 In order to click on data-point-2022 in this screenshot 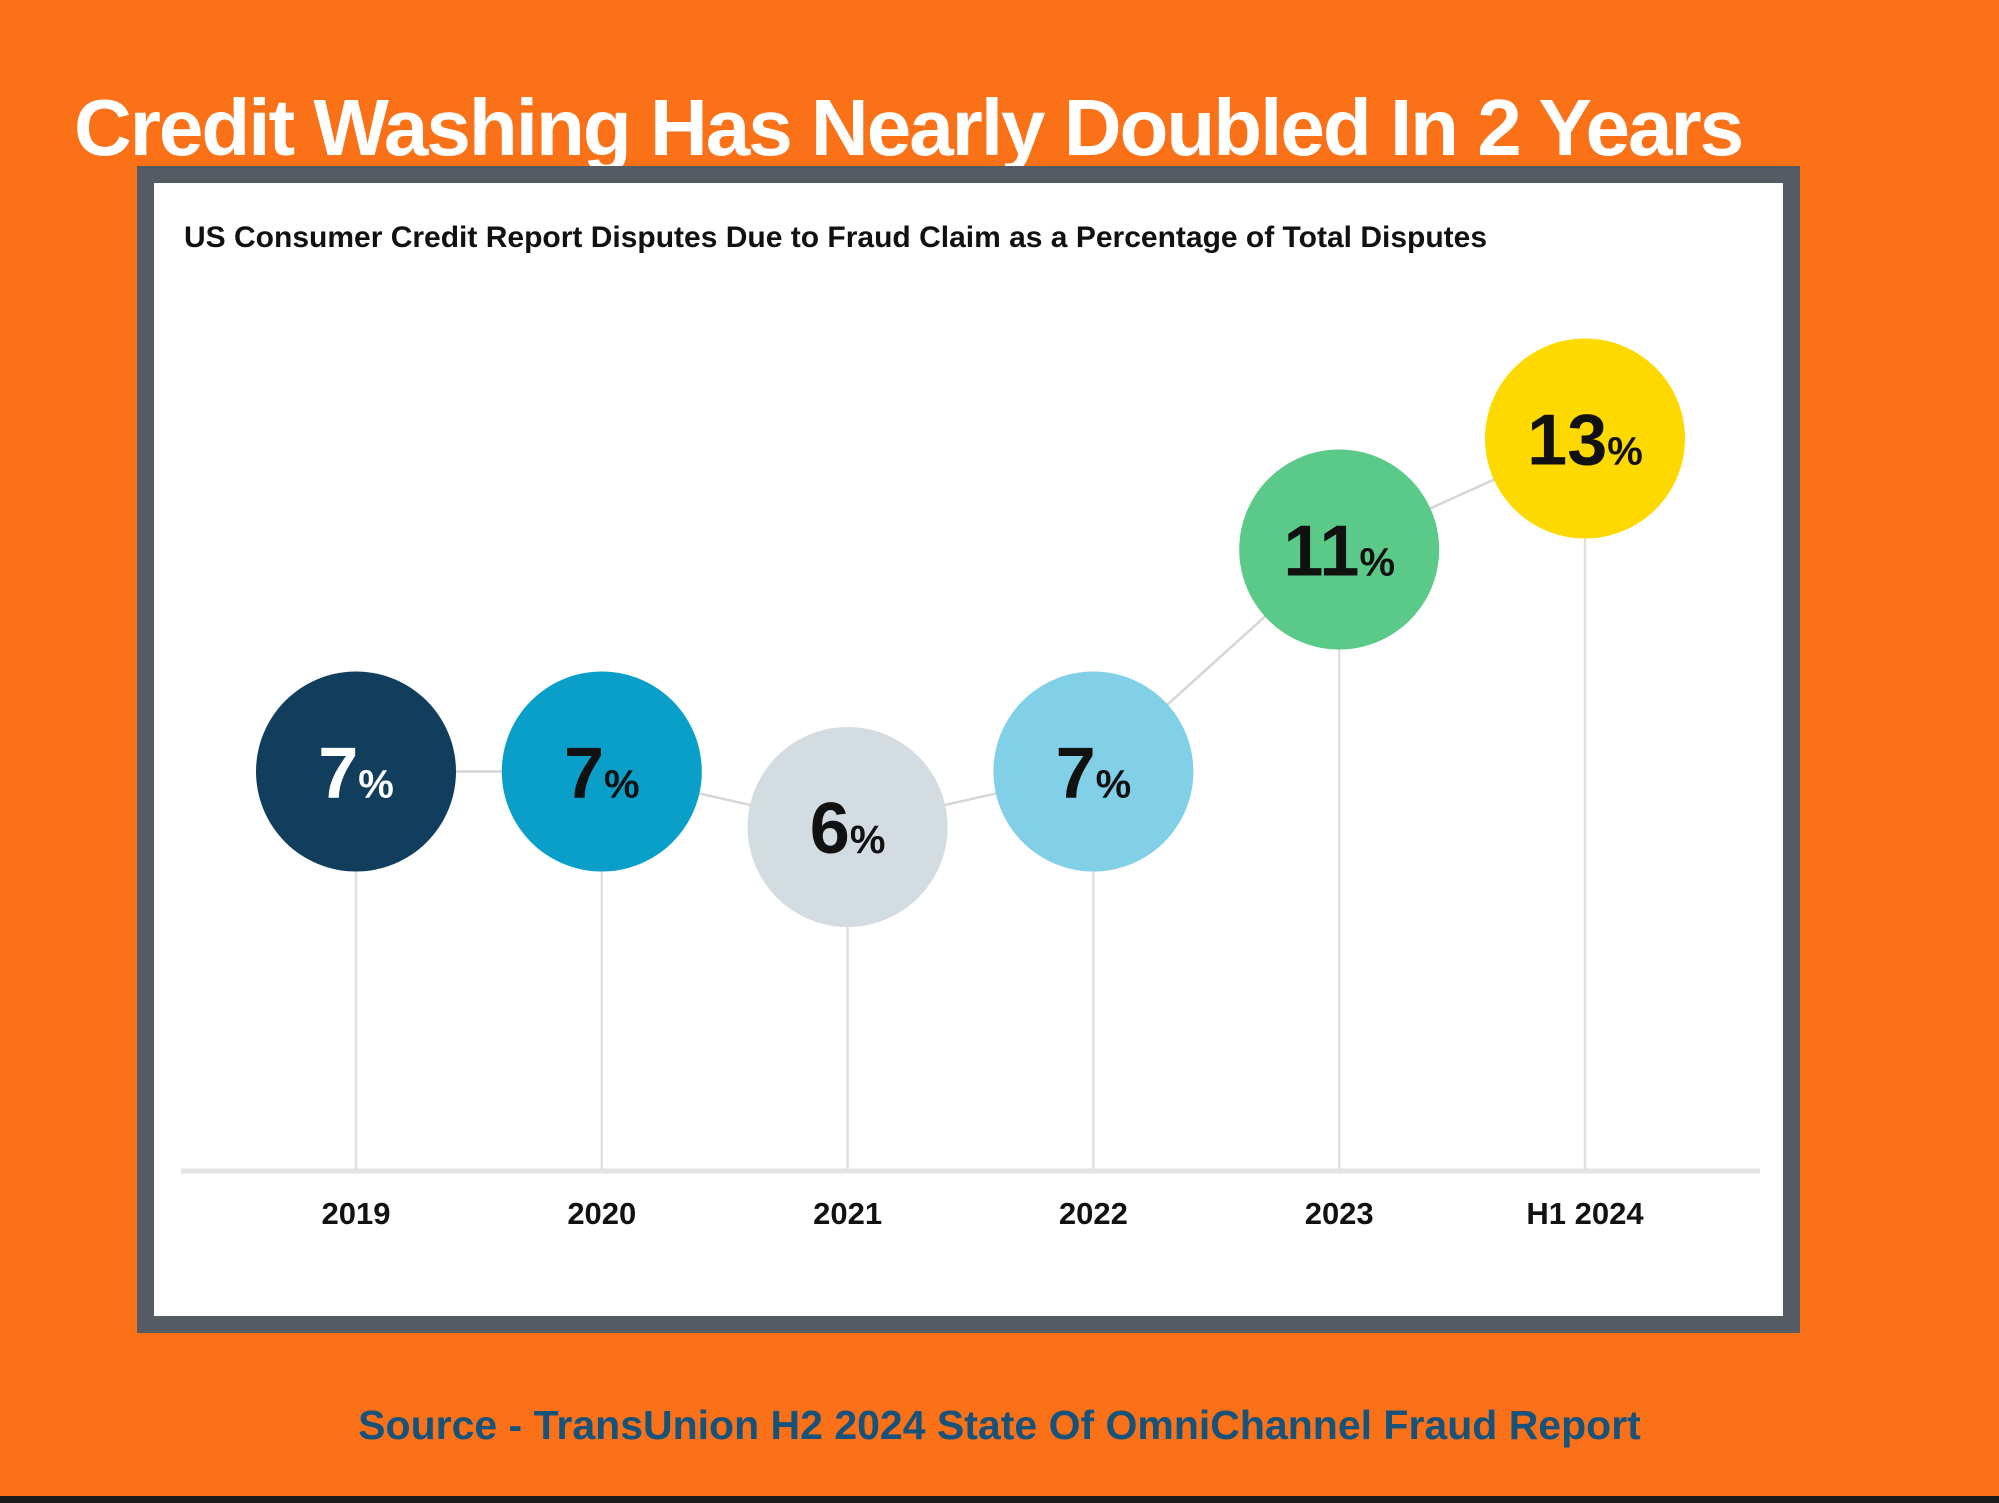, I will do `click(1093, 771)`.